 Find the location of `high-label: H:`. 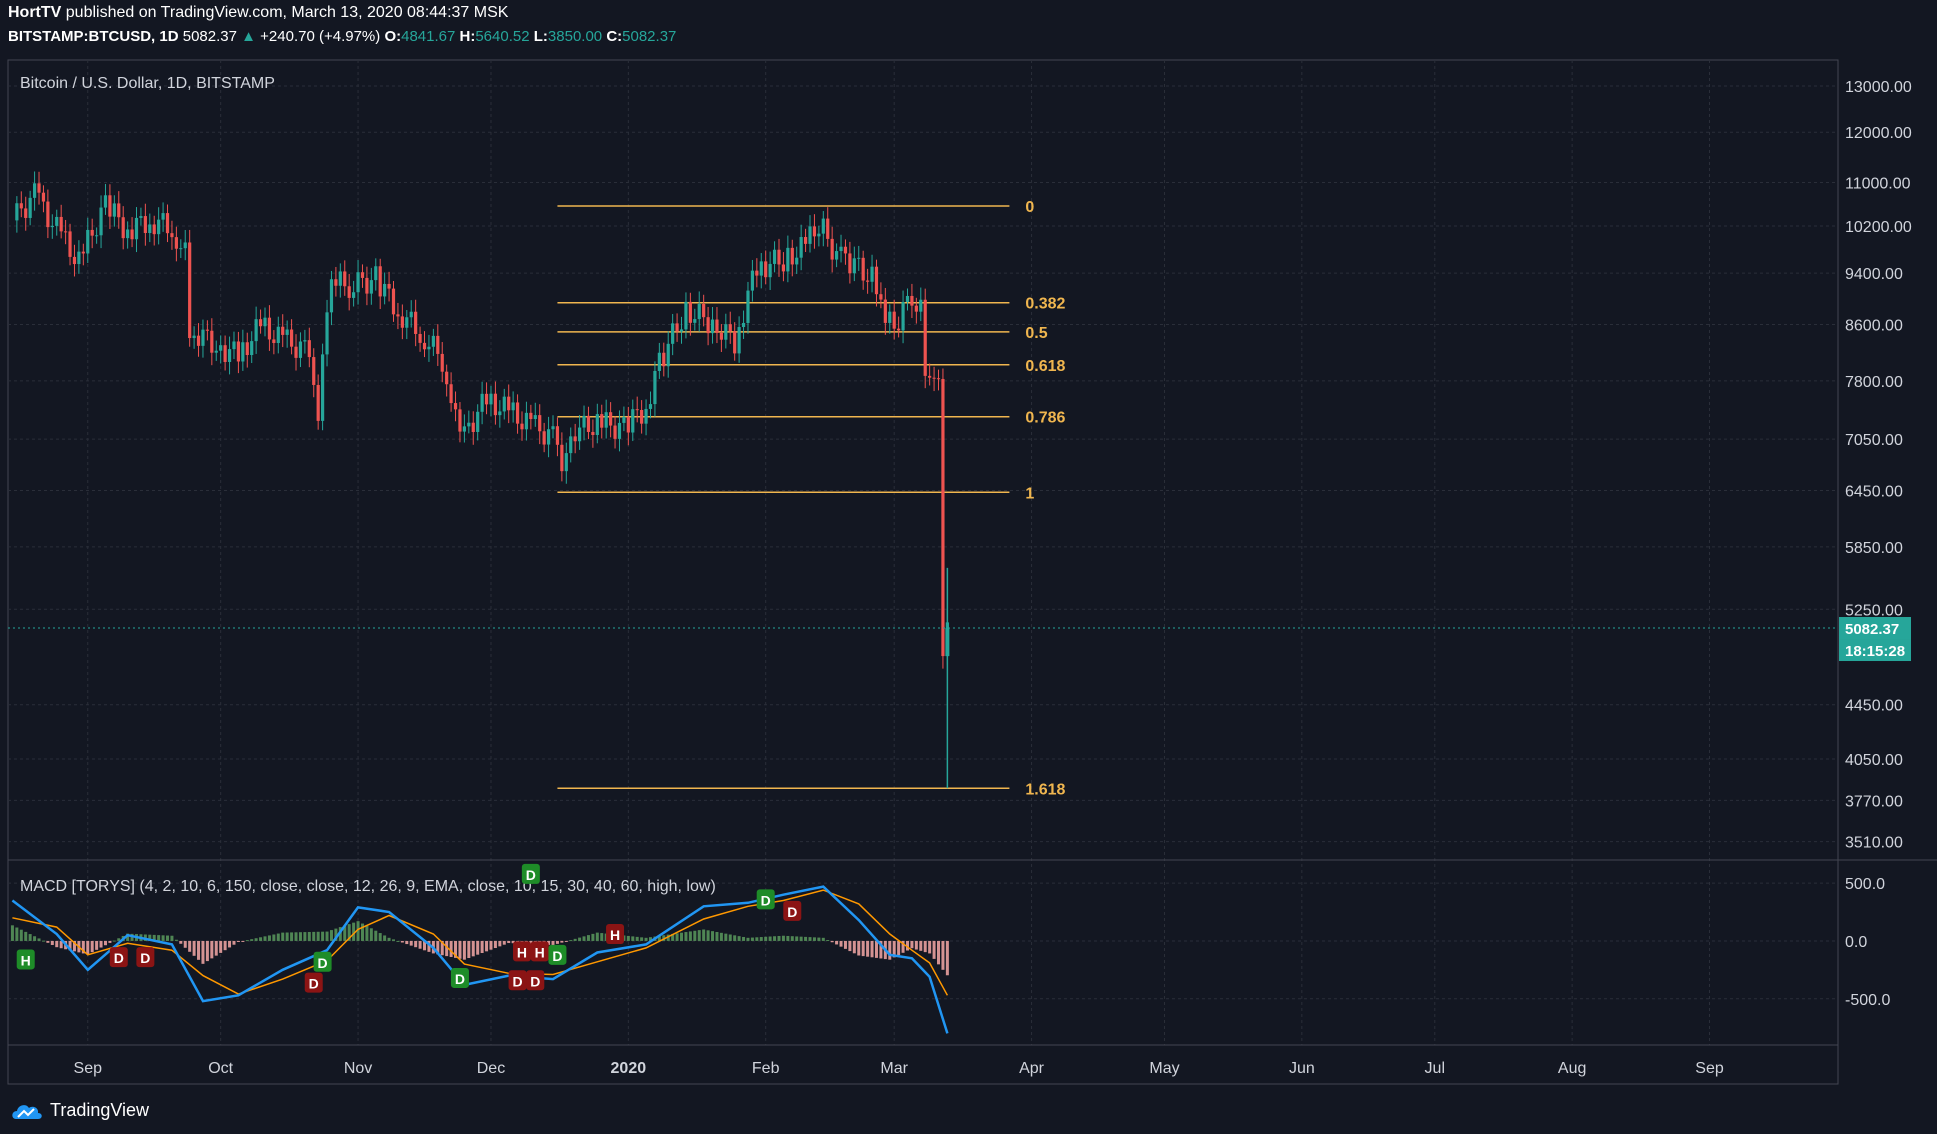

high-label: H: is located at coordinates (467, 36).